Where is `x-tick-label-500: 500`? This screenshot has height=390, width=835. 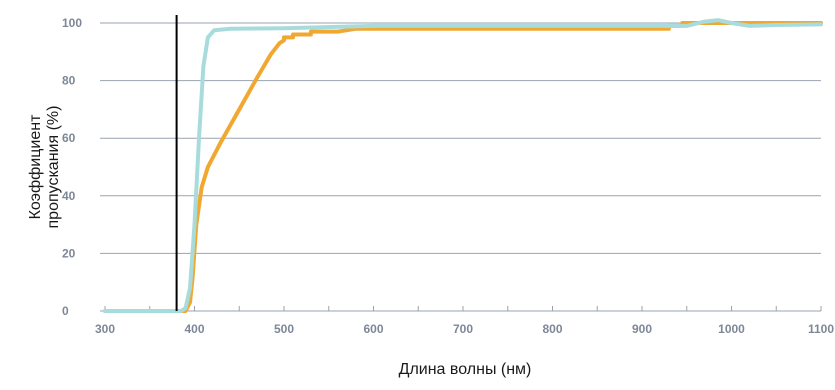 x-tick-label-500: 500 is located at coordinates (284, 329).